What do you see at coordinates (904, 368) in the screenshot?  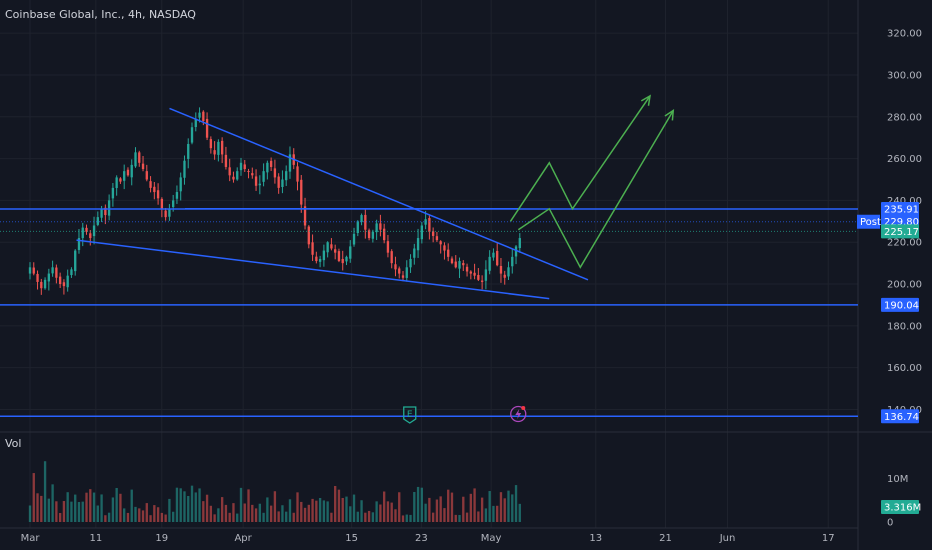 I see `price-axis-tick-label: 160.00` at bounding box center [904, 368].